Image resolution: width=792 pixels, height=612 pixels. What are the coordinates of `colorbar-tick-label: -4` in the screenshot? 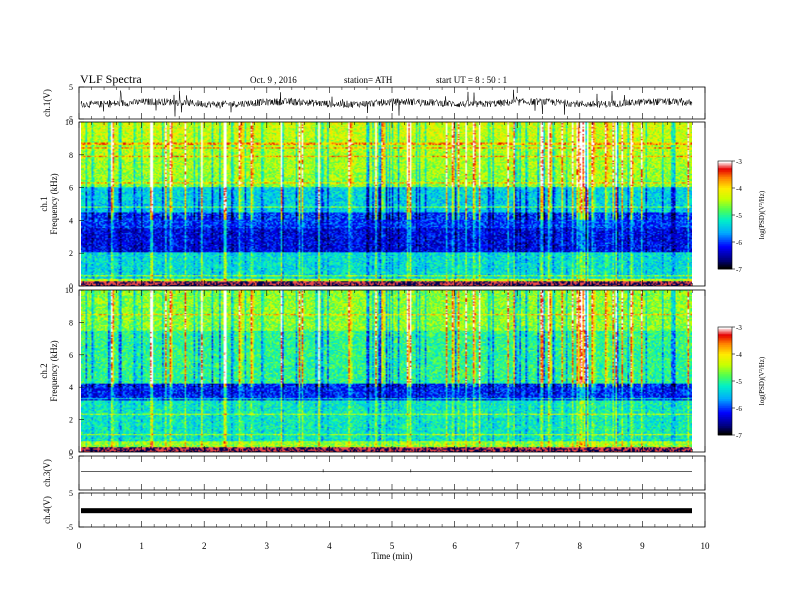 It's located at (739, 189).